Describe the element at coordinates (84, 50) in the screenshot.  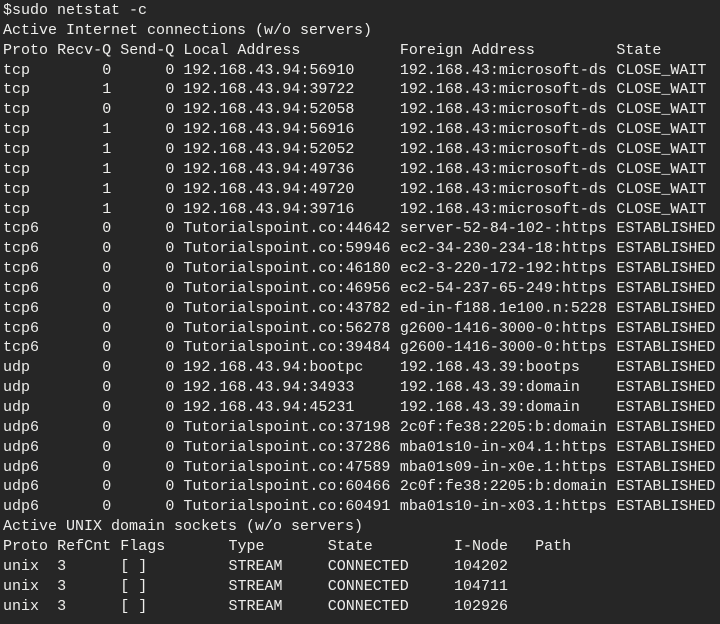
I see `column-header: Recv-Q` at that location.